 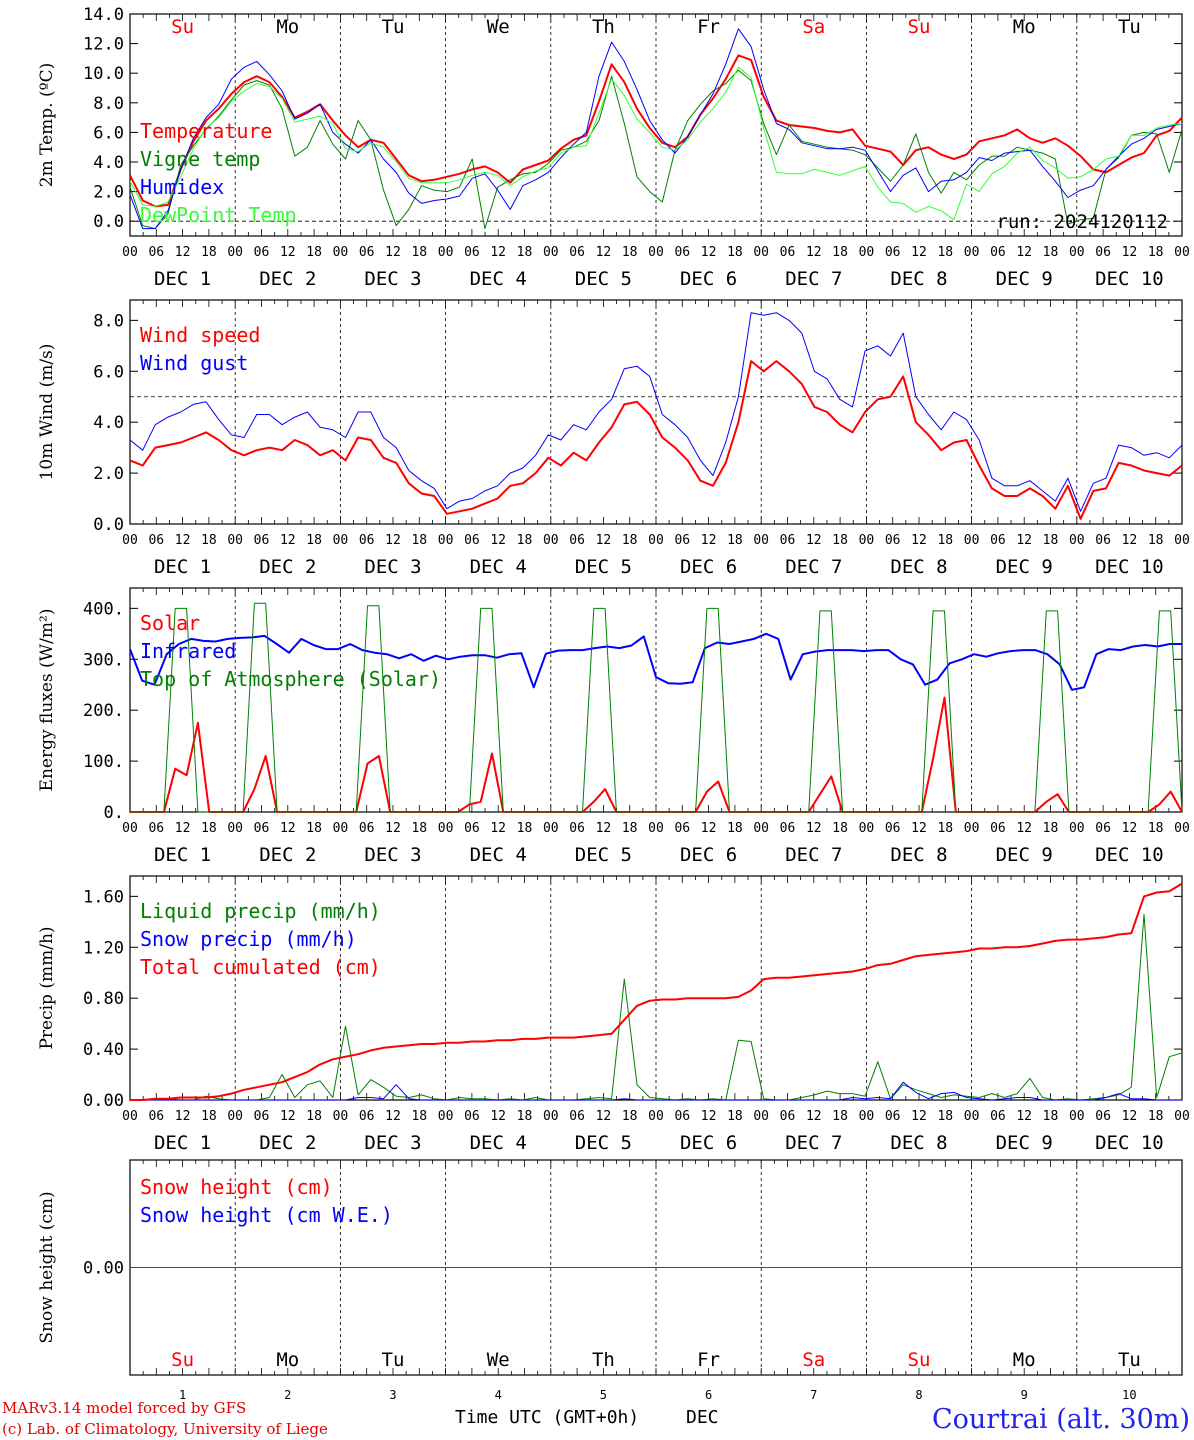 What do you see at coordinates (260, 967) in the screenshot?
I see `legend-entry: Total cumulated (cm)` at bounding box center [260, 967].